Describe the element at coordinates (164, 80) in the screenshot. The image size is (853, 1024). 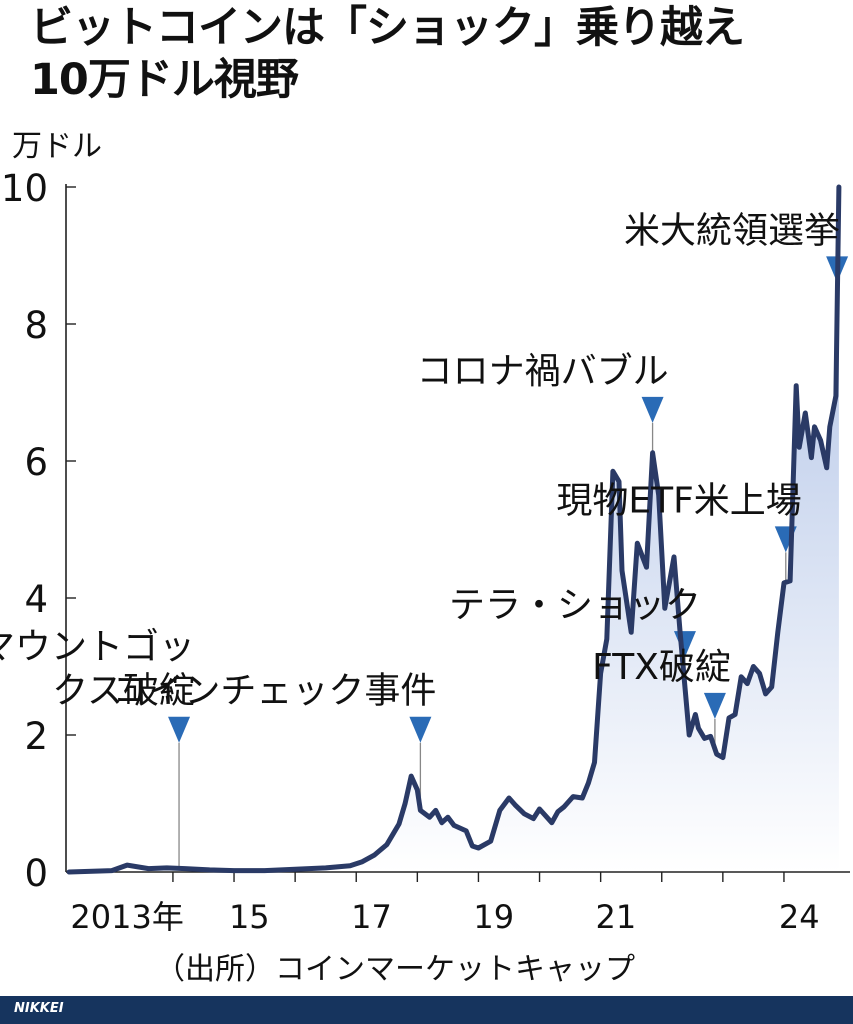
I see `headline-line-2: 10万ドル視野` at that location.